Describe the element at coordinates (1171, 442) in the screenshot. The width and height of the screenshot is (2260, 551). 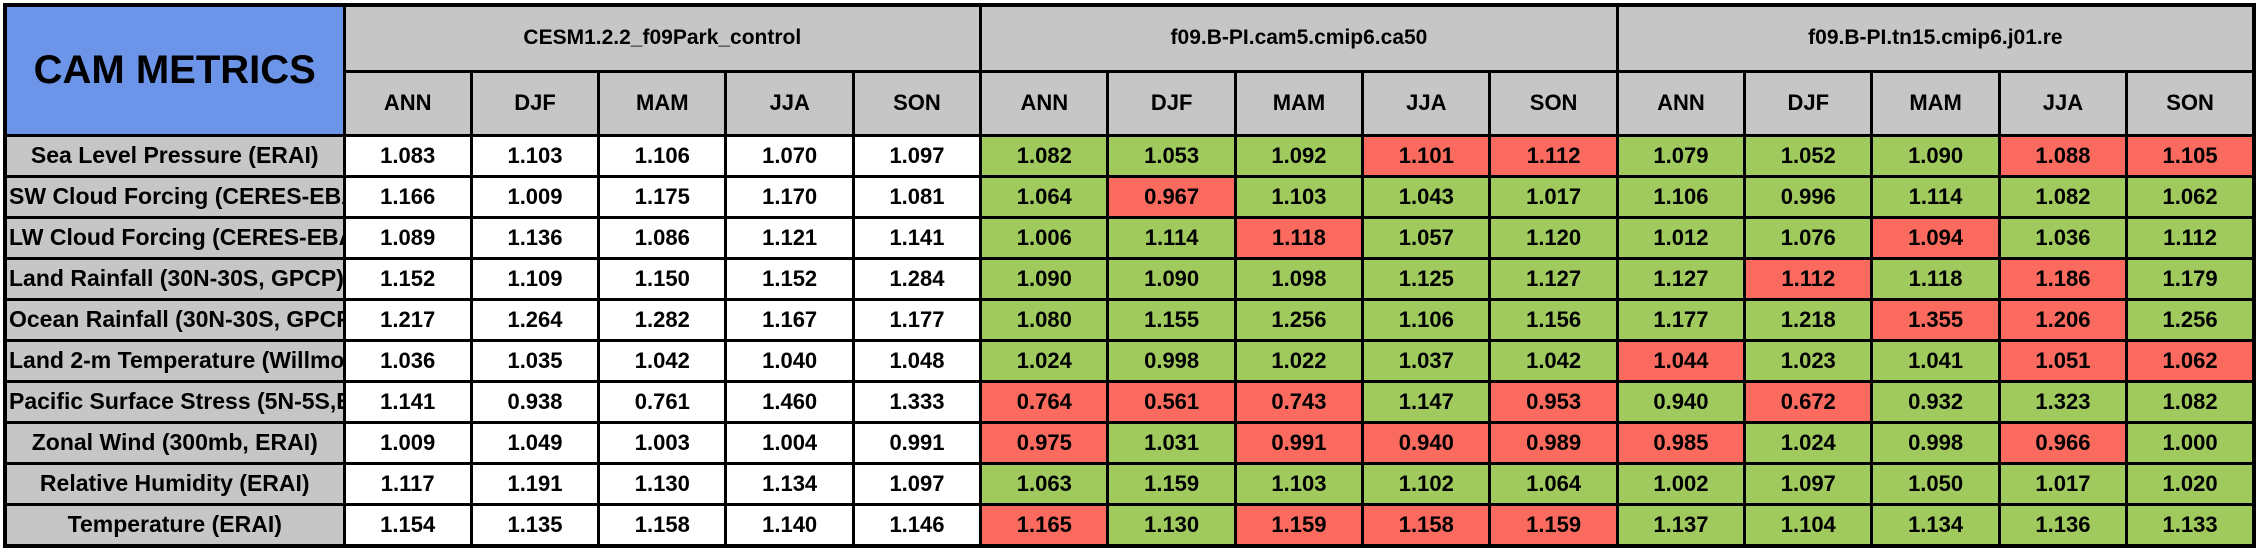
I see `metric-value-cell: 1.031` at that location.